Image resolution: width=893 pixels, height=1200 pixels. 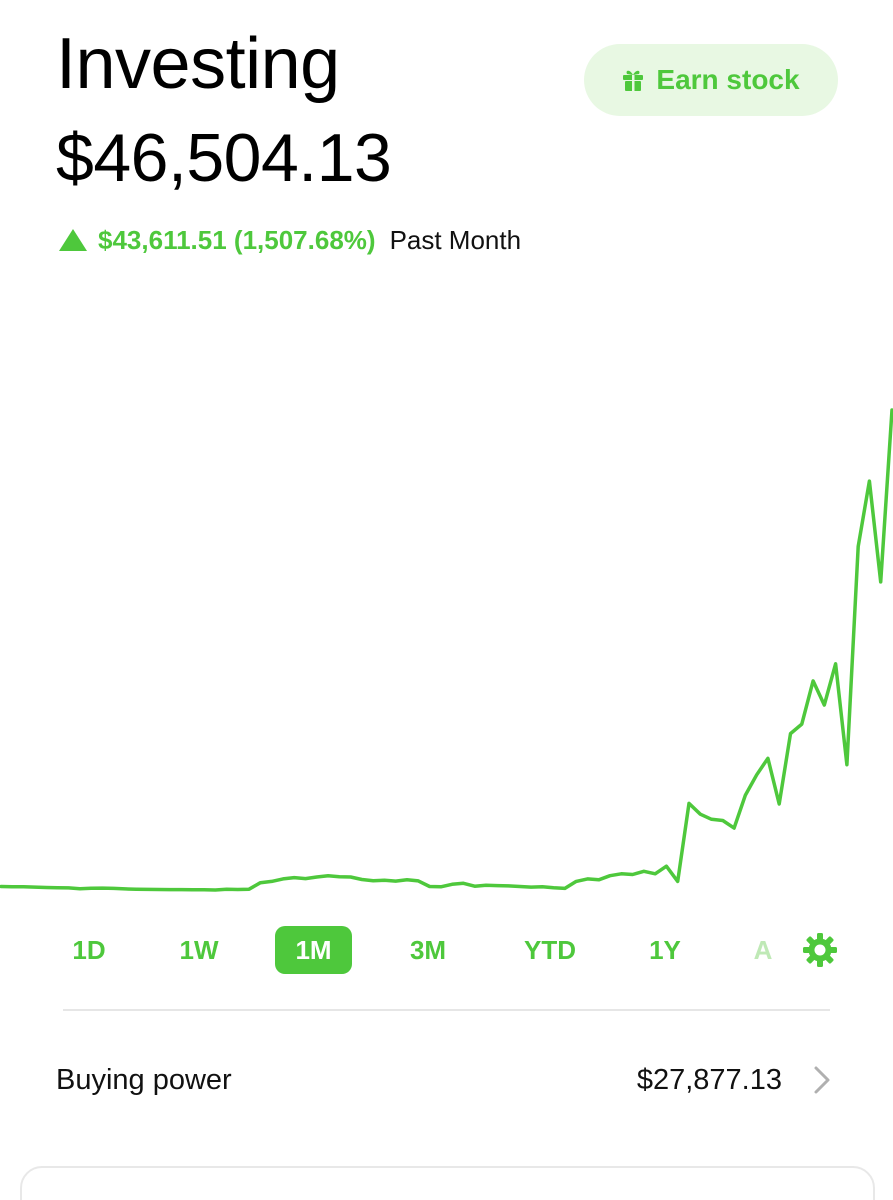 I want to click on portfolio-change: $43,611.51 (1,507.68%) Past Month, so click(x=289, y=240).